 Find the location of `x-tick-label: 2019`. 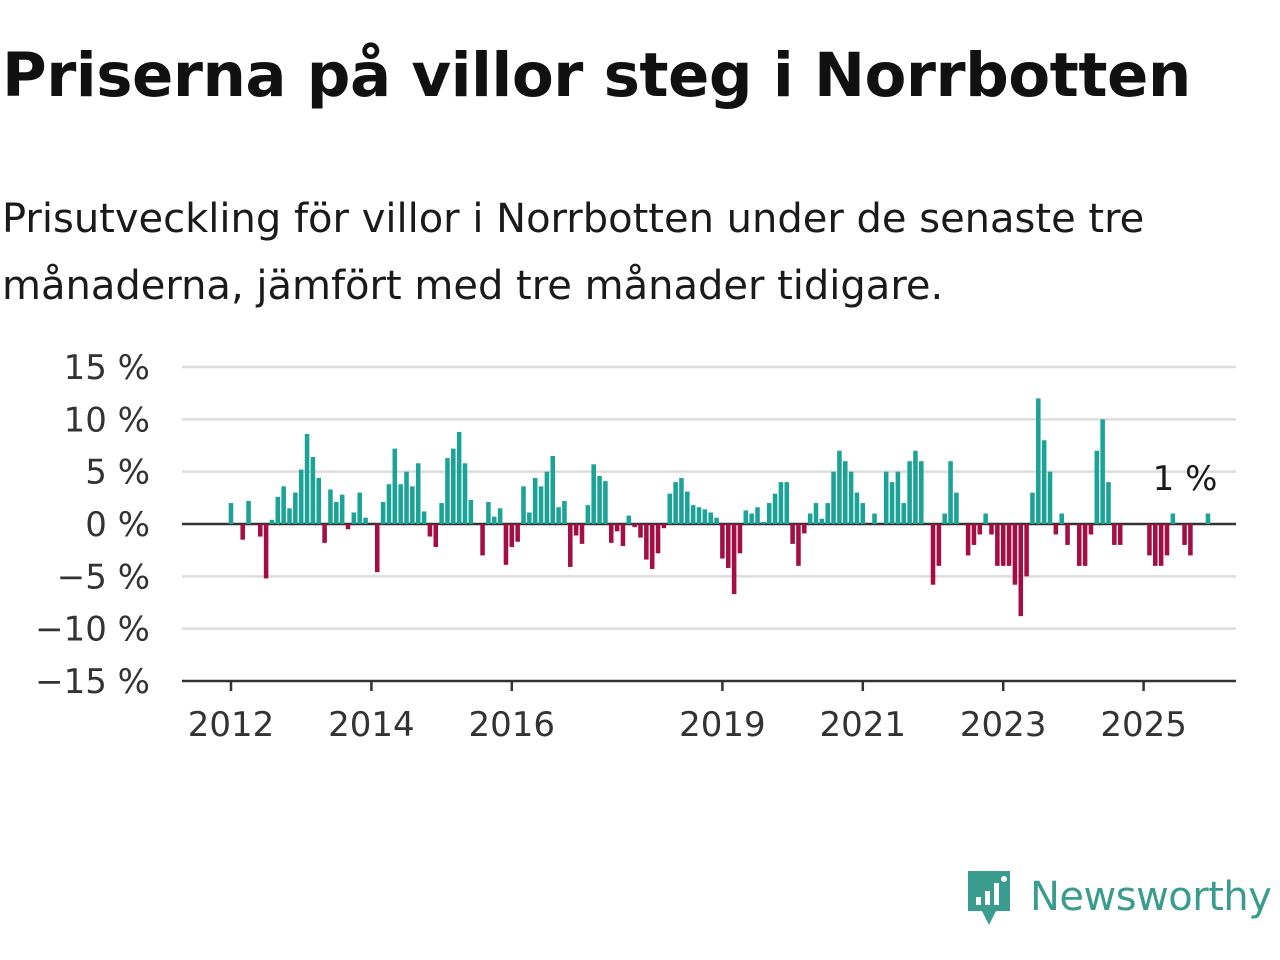

x-tick-label: 2019 is located at coordinates (722, 725).